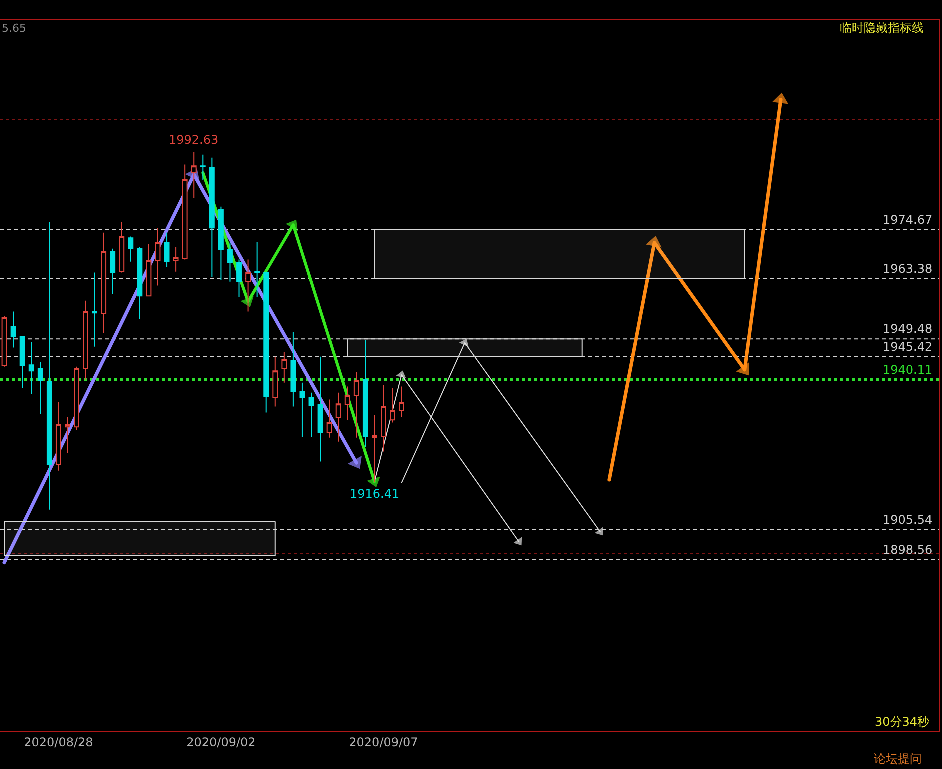 This screenshot has width=942, height=769. What do you see at coordinates (898, 759) in the screenshot?
I see `text: 论坛提问` at bounding box center [898, 759].